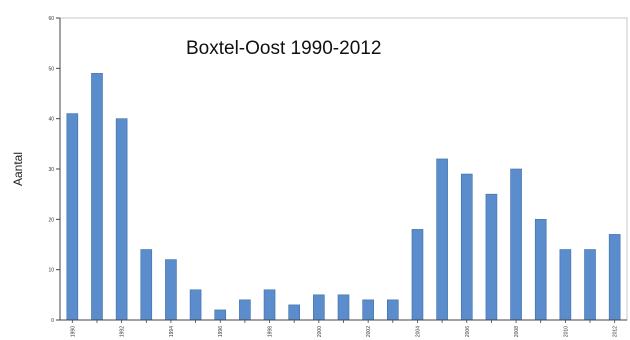  What do you see at coordinates (121, 219) in the screenshot?
I see `bar-1992` at bounding box center [121, 219].